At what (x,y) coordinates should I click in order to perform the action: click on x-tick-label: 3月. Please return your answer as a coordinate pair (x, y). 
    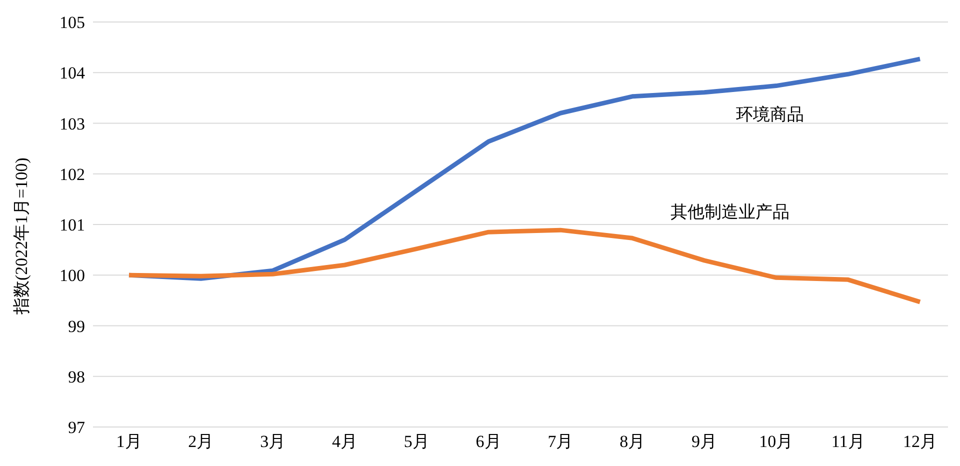
    Looking at the image, I should click on (273, 442).